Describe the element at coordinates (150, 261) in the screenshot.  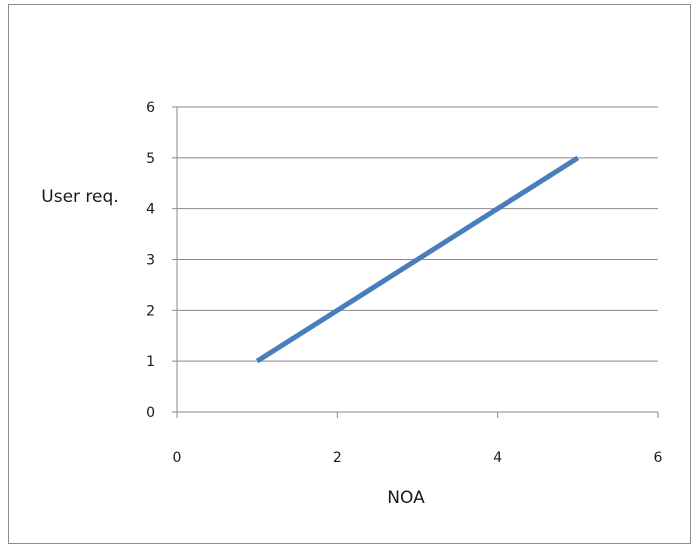
I see `y-tick-label-3: 3` at that location.